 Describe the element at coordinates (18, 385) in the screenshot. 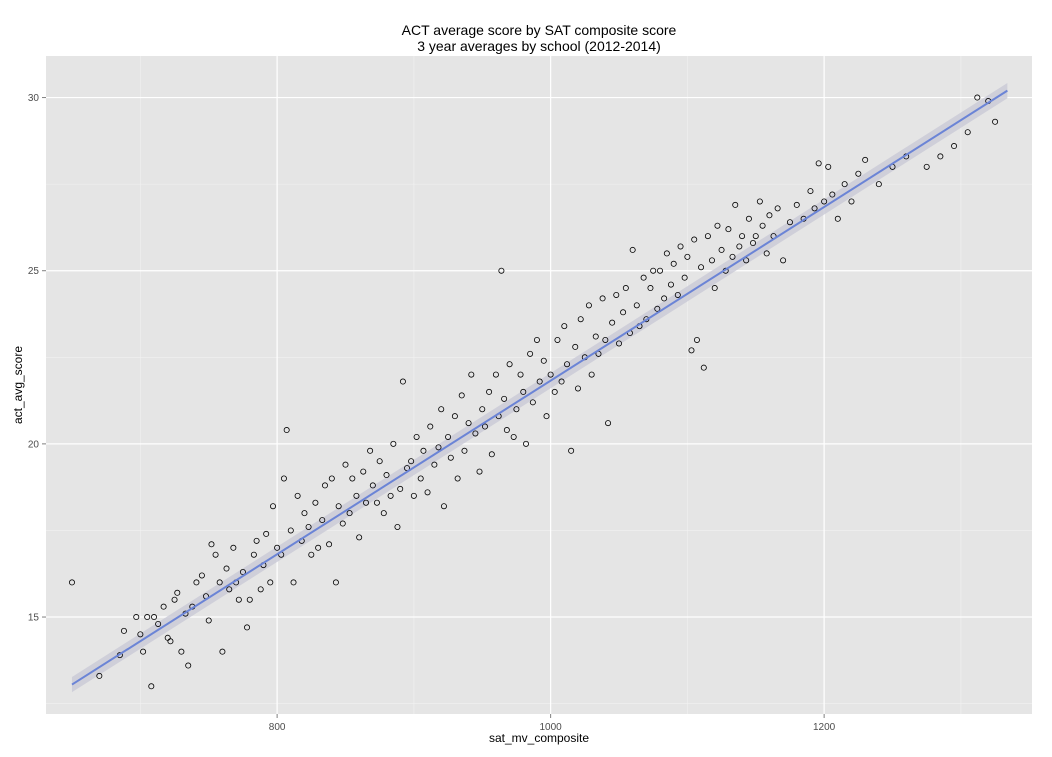

I see `y-axis-label: act_avg_score` at that location.